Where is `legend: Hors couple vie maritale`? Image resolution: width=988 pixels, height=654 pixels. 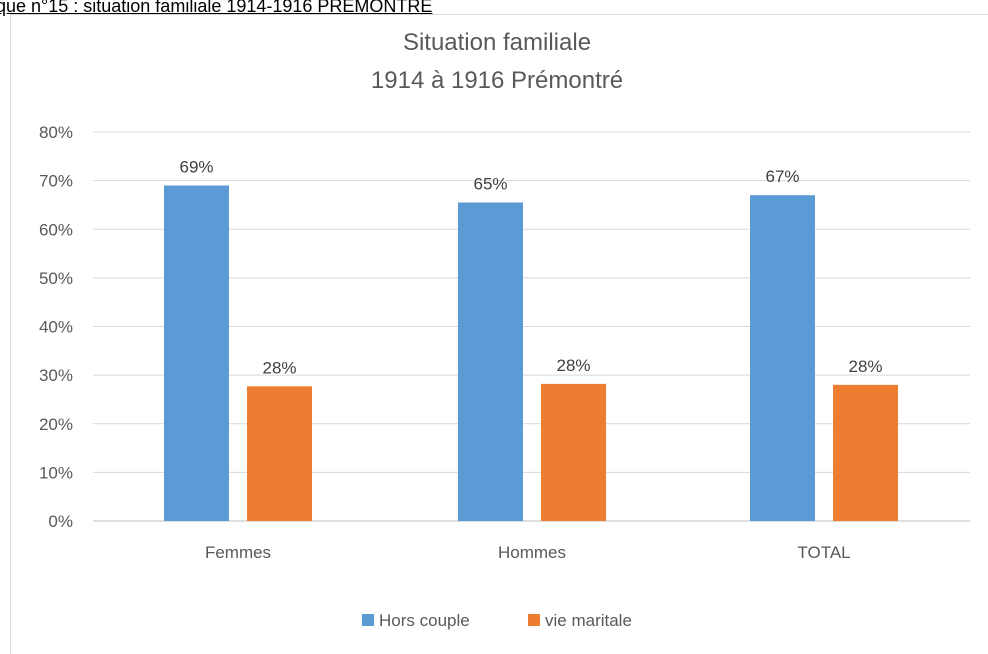 legend: Hors couple vie maritale is located at coordinates (497, 620).